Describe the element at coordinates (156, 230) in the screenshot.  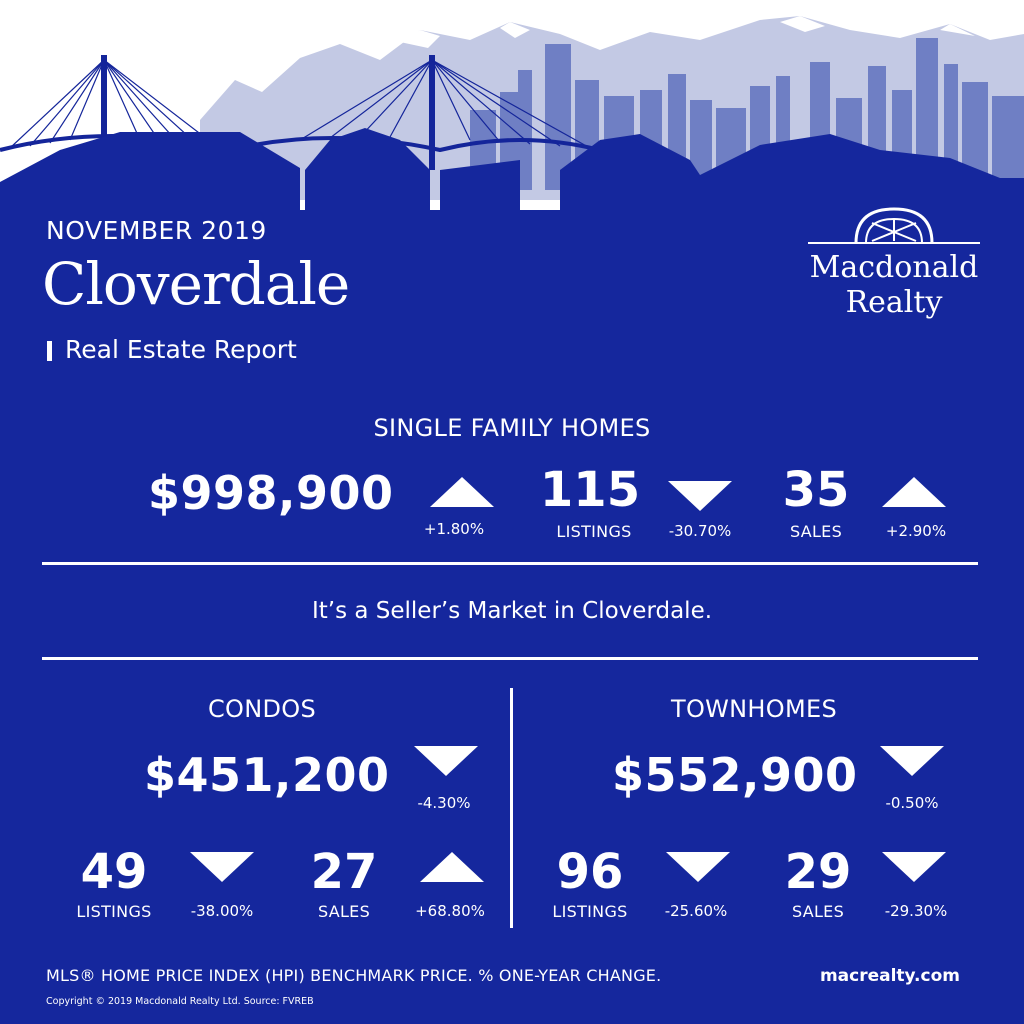
I see `report-month: NOVEMBER 2019` at that location.